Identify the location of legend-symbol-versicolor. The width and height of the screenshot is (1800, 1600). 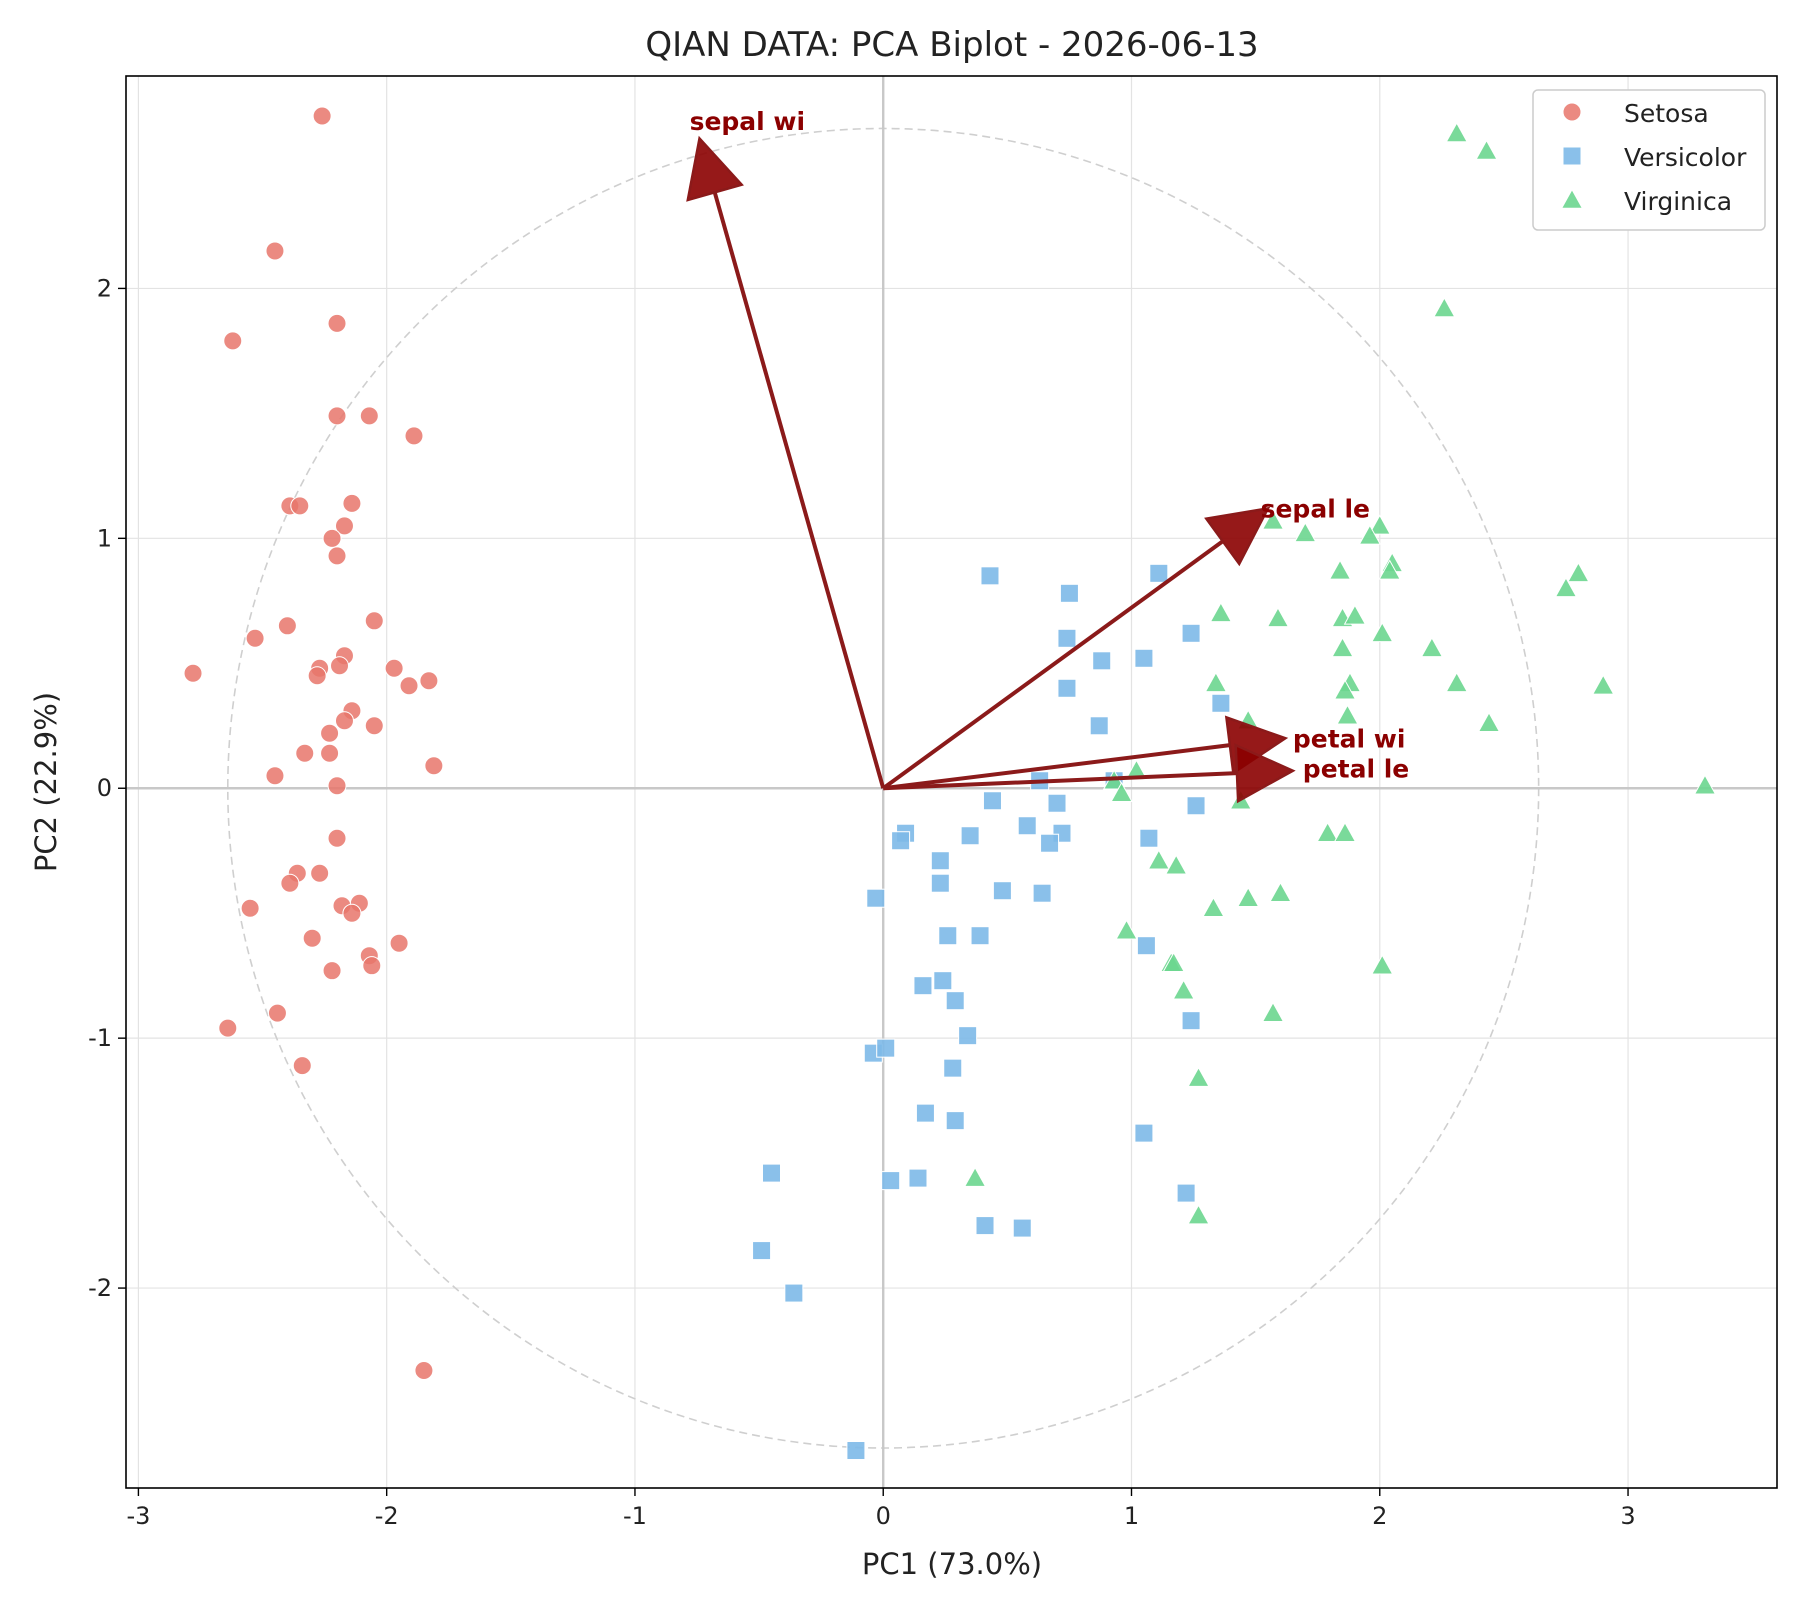
(1572, 156).